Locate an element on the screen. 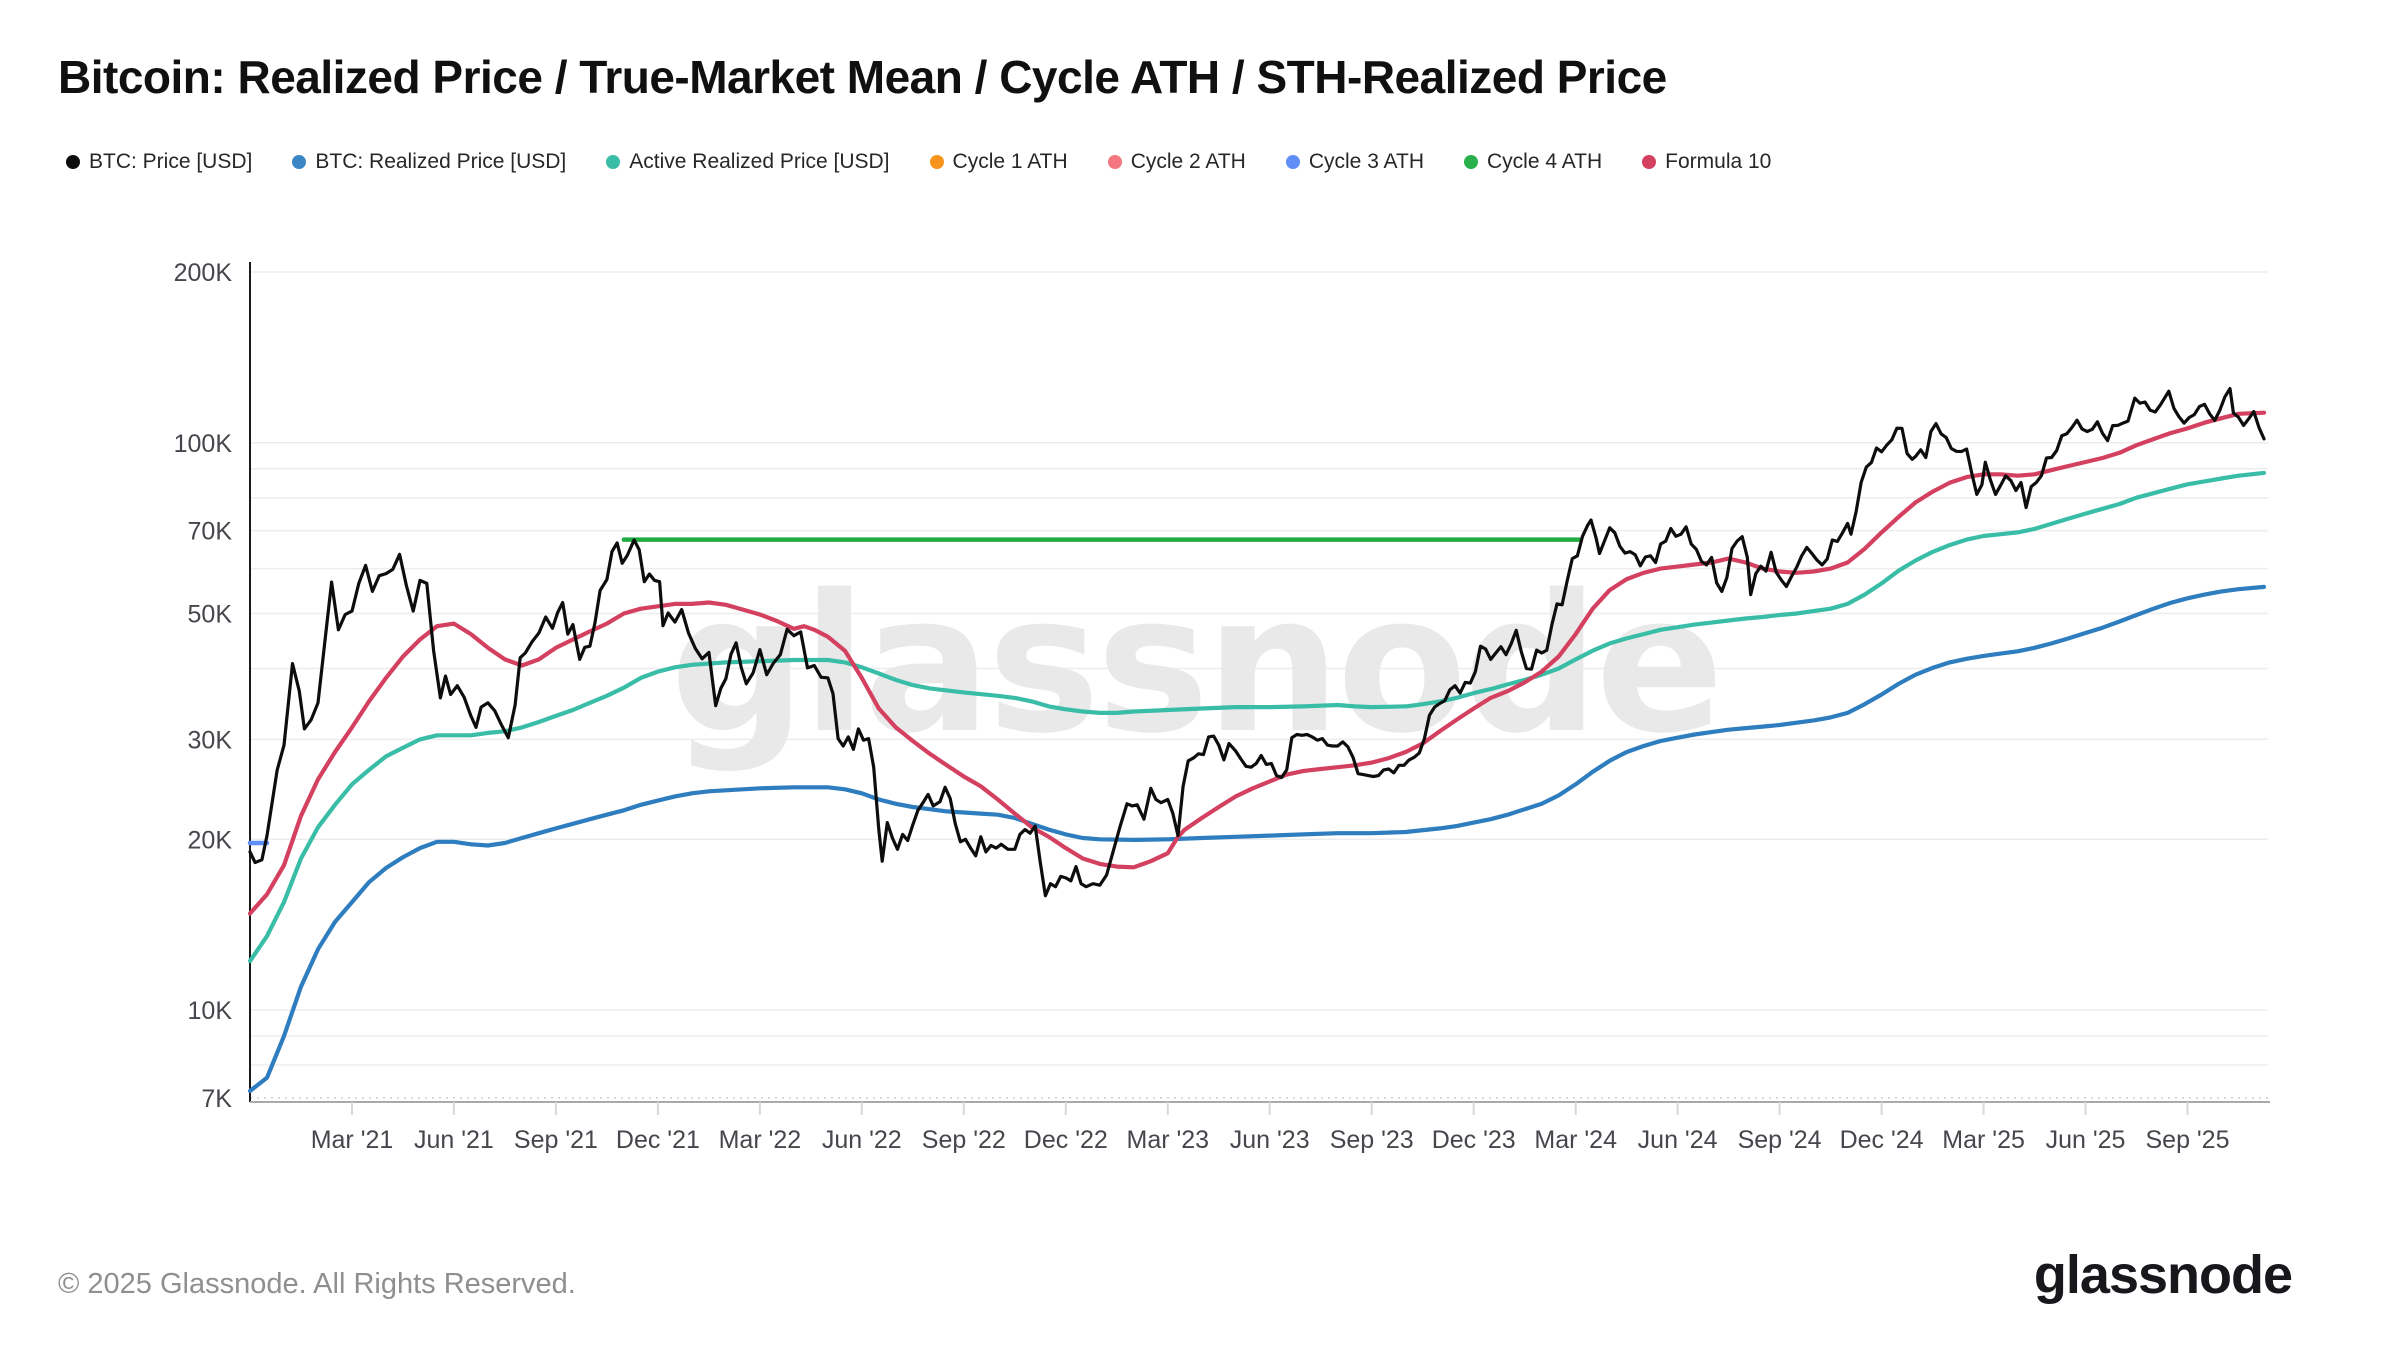 The height and width of the screenshot is (1350, 2400). x-axis-tick-label: Mar '21 is located at coordinates (352, 1140).